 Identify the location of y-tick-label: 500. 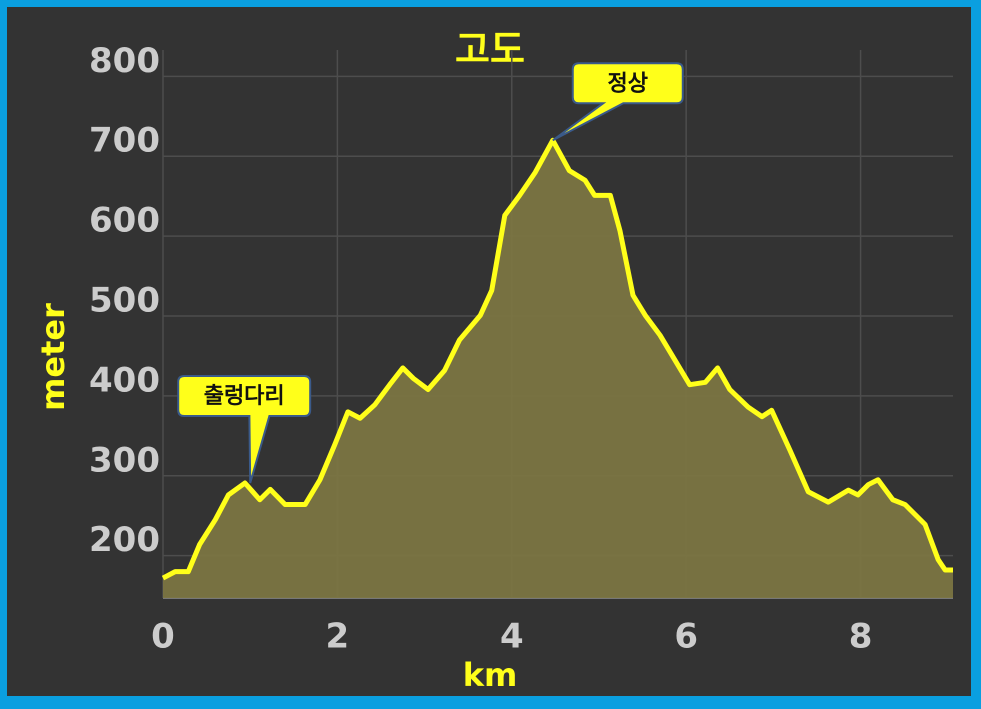
(124, 301).